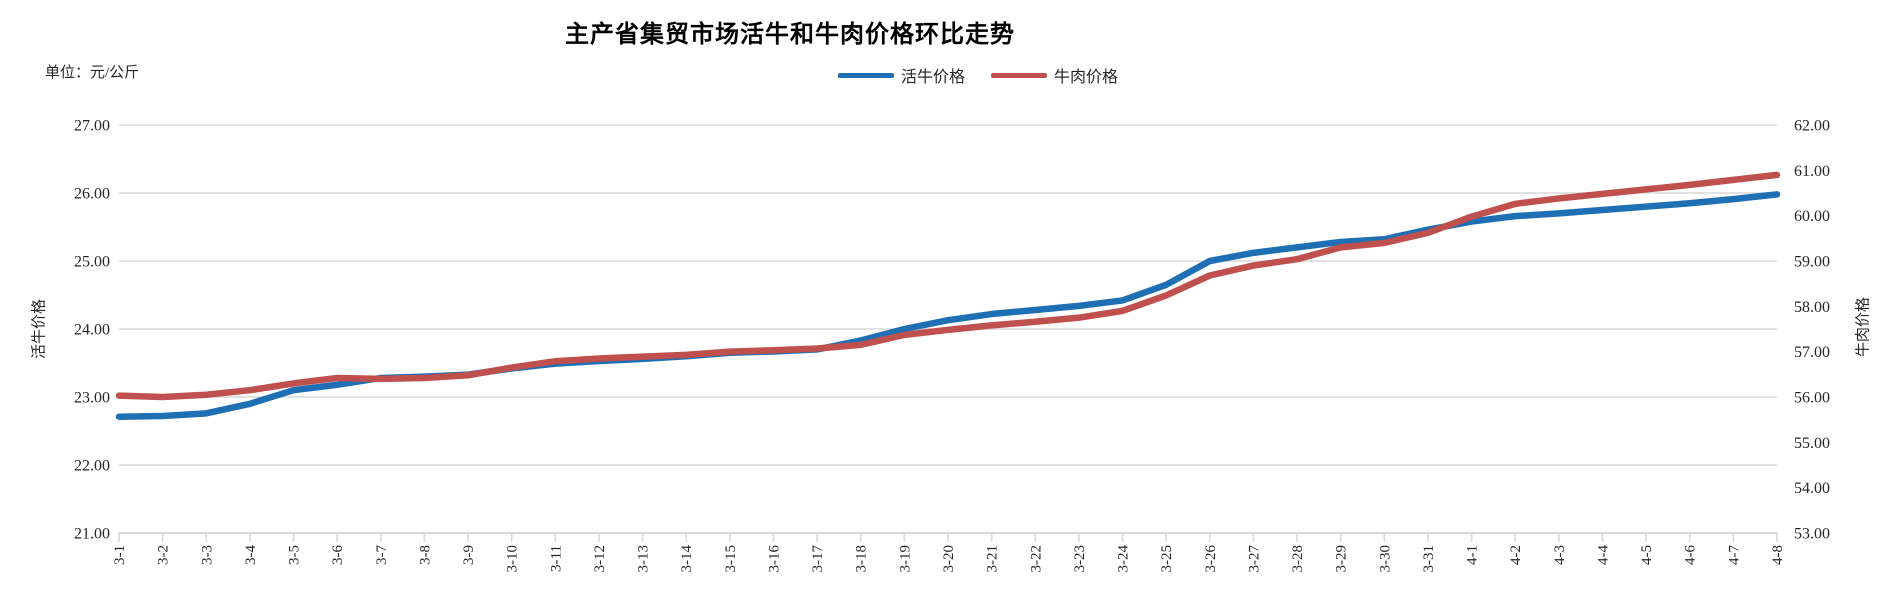 The height and width of the screenshot is (595, 1898). I want to click on left-axis-tick-label: 22.00, so click(92, 466).